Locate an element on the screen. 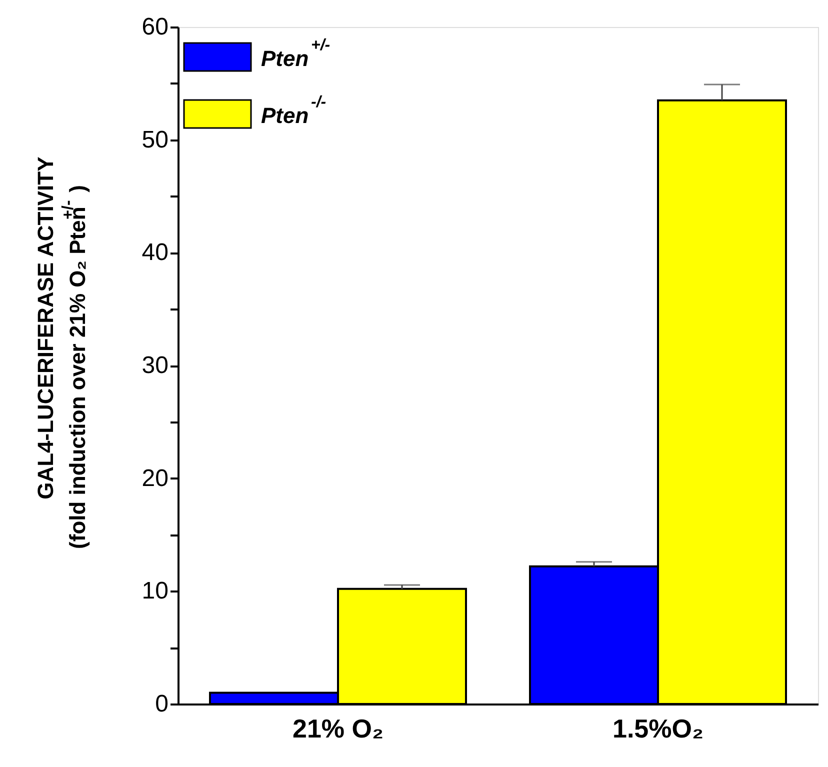  x-tick-label: 21% O₂ is located at coordinates (338, 729).